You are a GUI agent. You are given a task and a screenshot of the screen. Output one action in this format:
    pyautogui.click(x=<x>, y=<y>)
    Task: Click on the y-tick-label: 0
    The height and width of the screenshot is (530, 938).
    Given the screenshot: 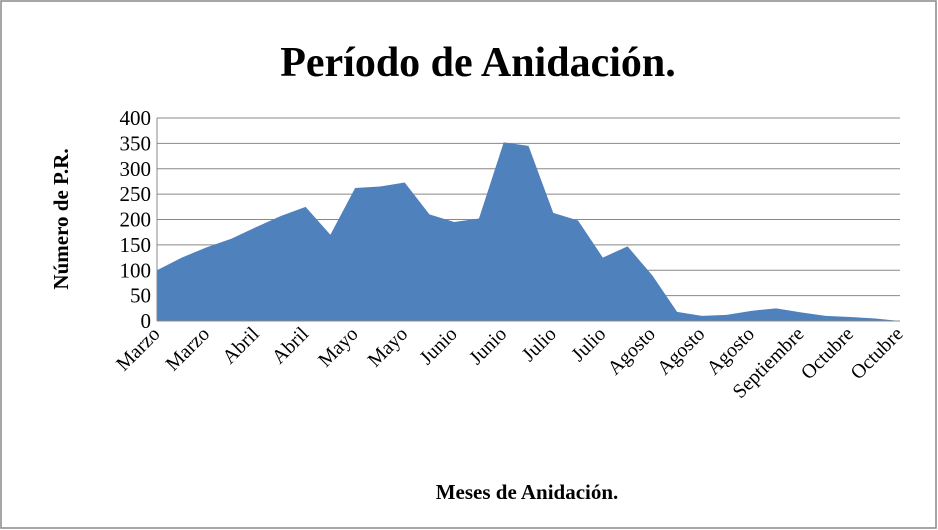 What is the action you would take?
    pyautogui.click(x=146, y=321)
    